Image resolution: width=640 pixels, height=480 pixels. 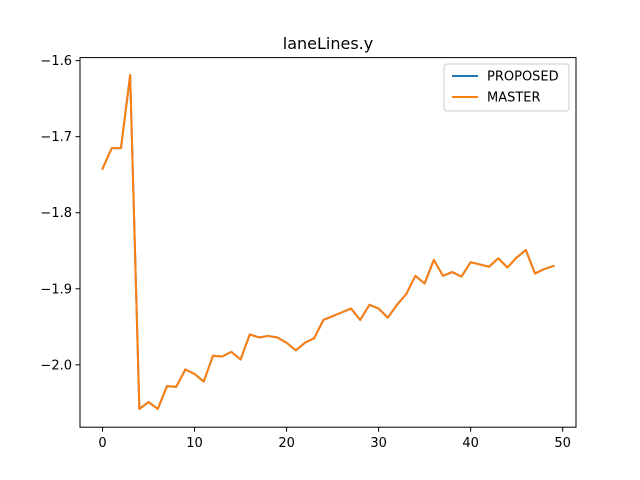 What do you see at coordinates (56, 61) in the screenshot?
I see `y-tick-label: −1.6` at bounding box center [56, 61].